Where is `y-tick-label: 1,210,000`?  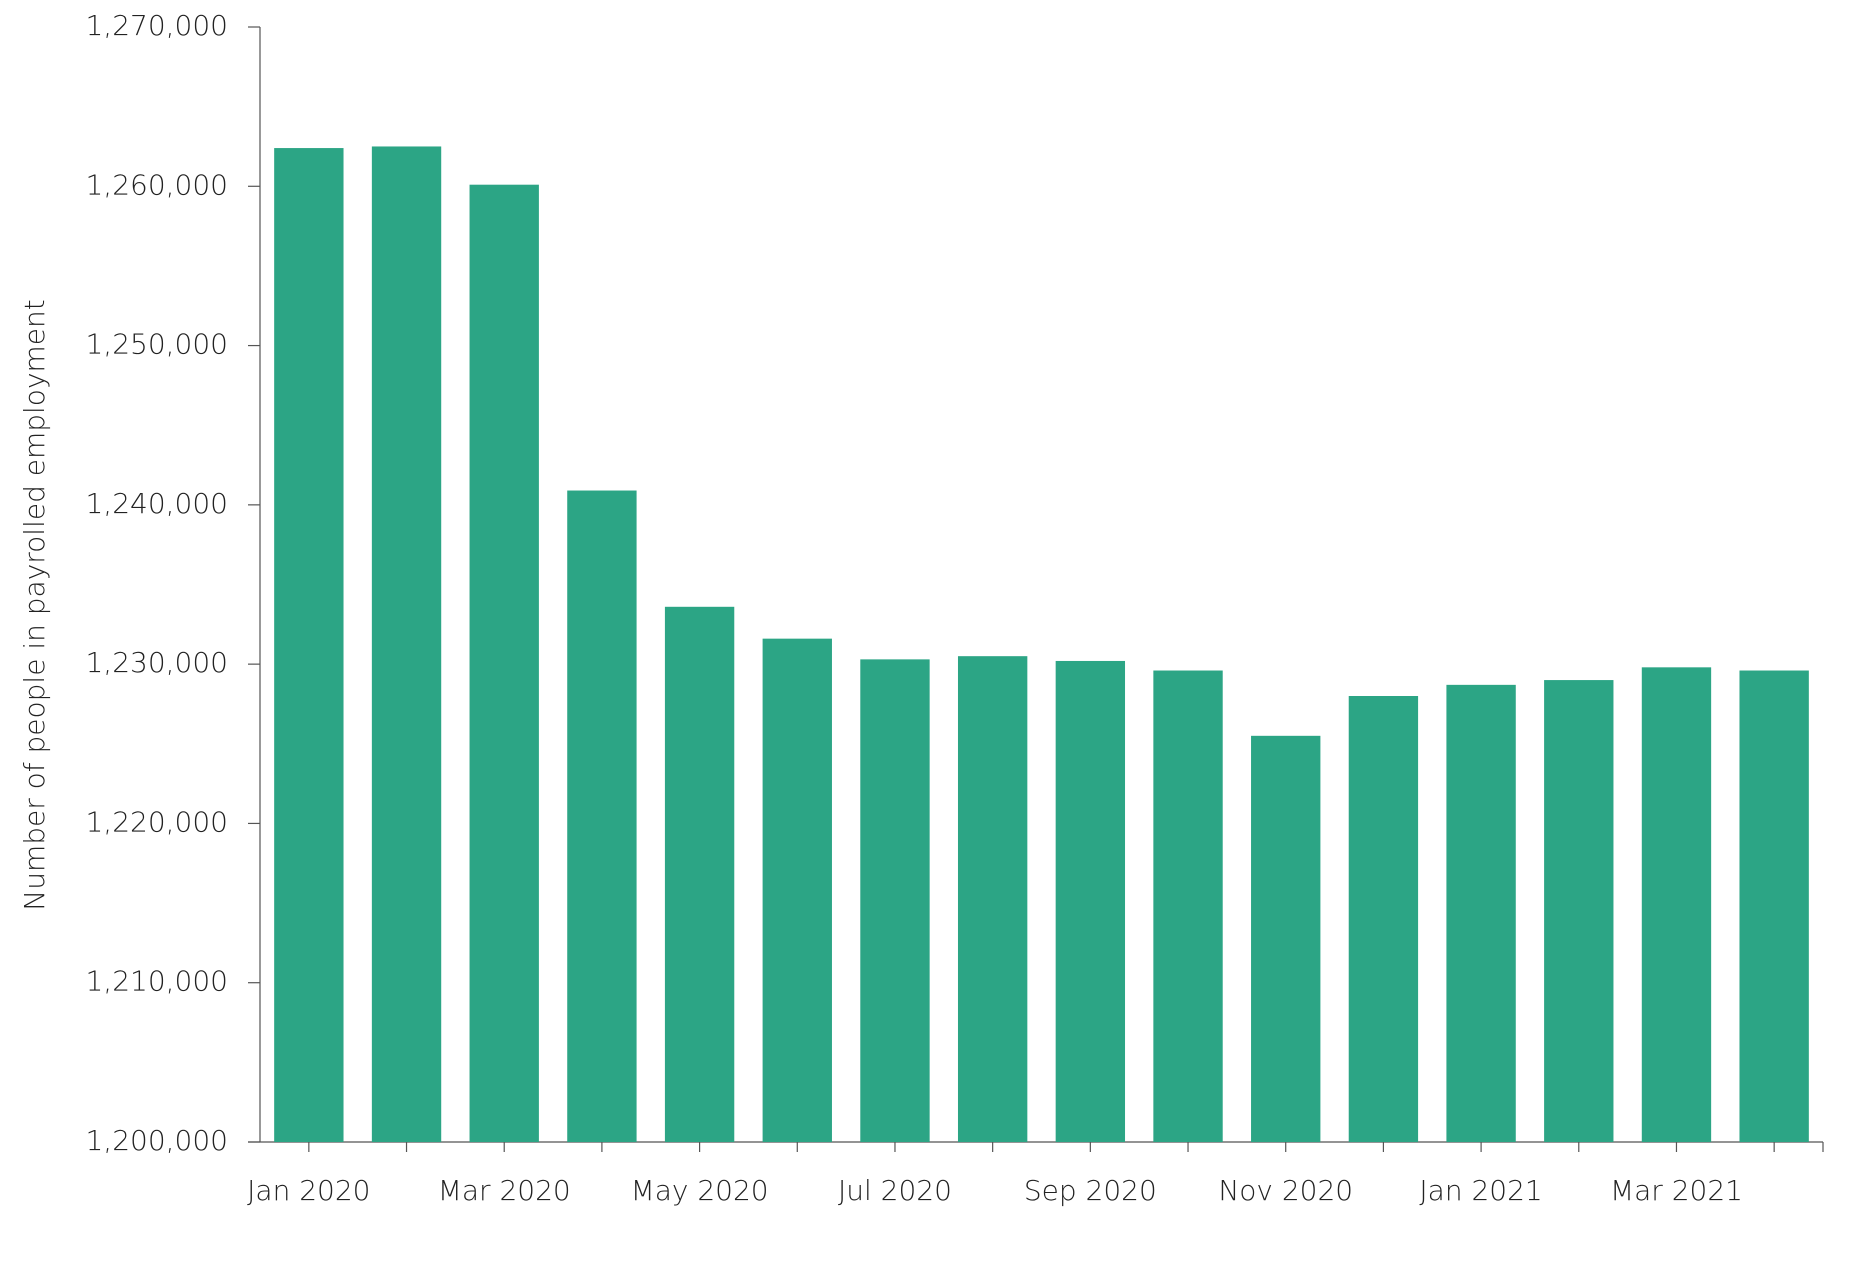
y-tick-label: 1,210,000 is located at coordinates (156, 981).